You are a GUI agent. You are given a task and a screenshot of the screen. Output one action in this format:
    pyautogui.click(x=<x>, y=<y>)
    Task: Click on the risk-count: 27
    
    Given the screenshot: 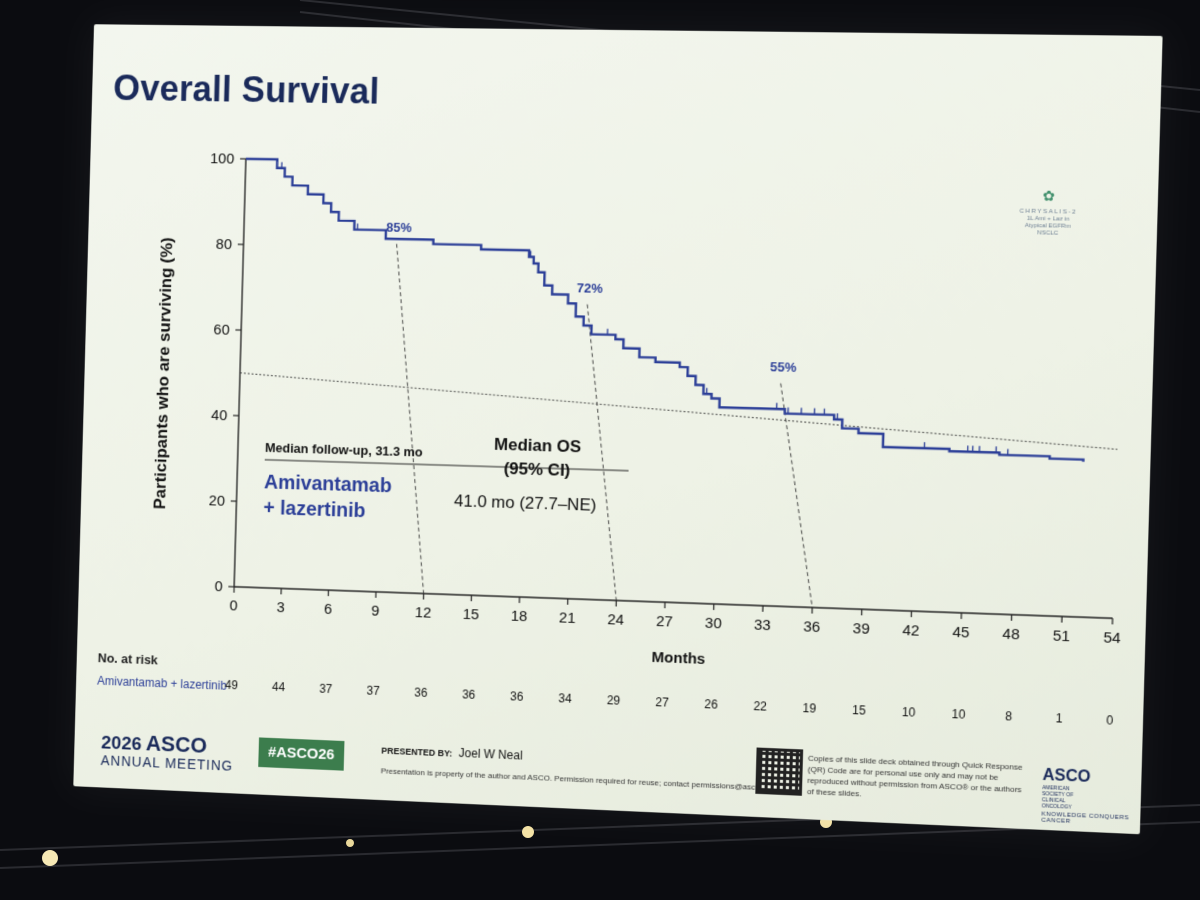 What is the action you would take?
    pyautogui.click(x=662, y=702)
    